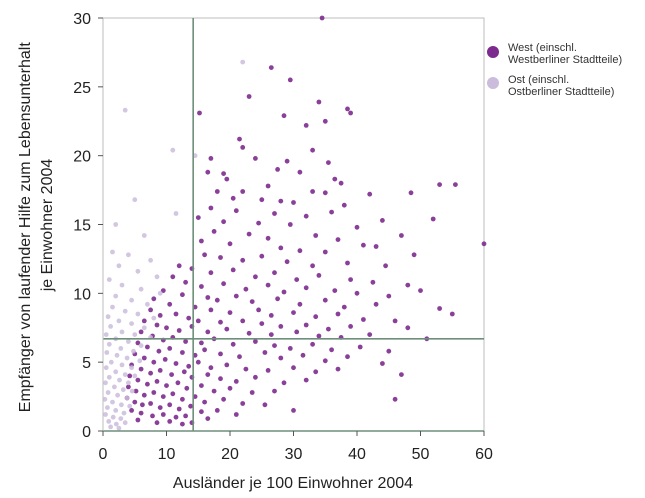 This screenshot has width=645, height=498. Describe the element at coordinates (86, 363) in the screenshot. I see `y-tick-label: 5` at that location.